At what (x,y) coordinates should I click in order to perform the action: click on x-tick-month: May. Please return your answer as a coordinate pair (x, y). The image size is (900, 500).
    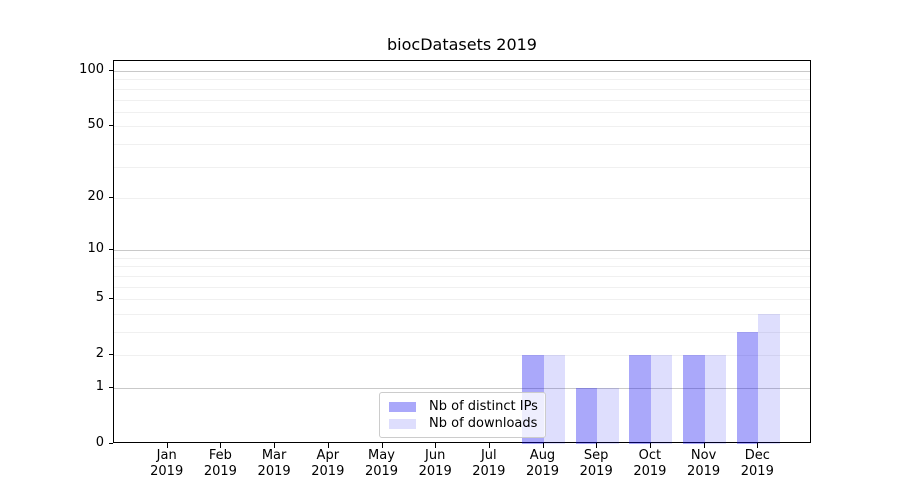
    Looking at the image, I should click on (381, 455).